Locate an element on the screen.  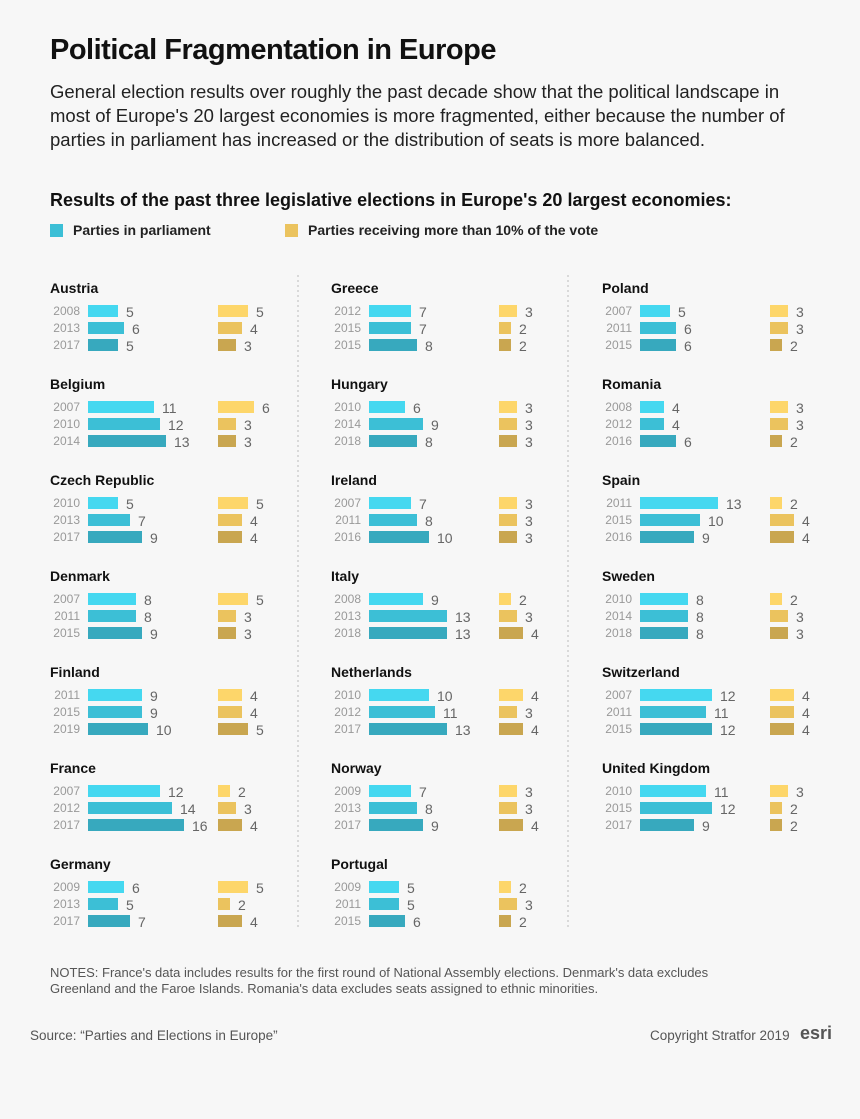
parliament-value: 8 is located at coordinates (700, 600).